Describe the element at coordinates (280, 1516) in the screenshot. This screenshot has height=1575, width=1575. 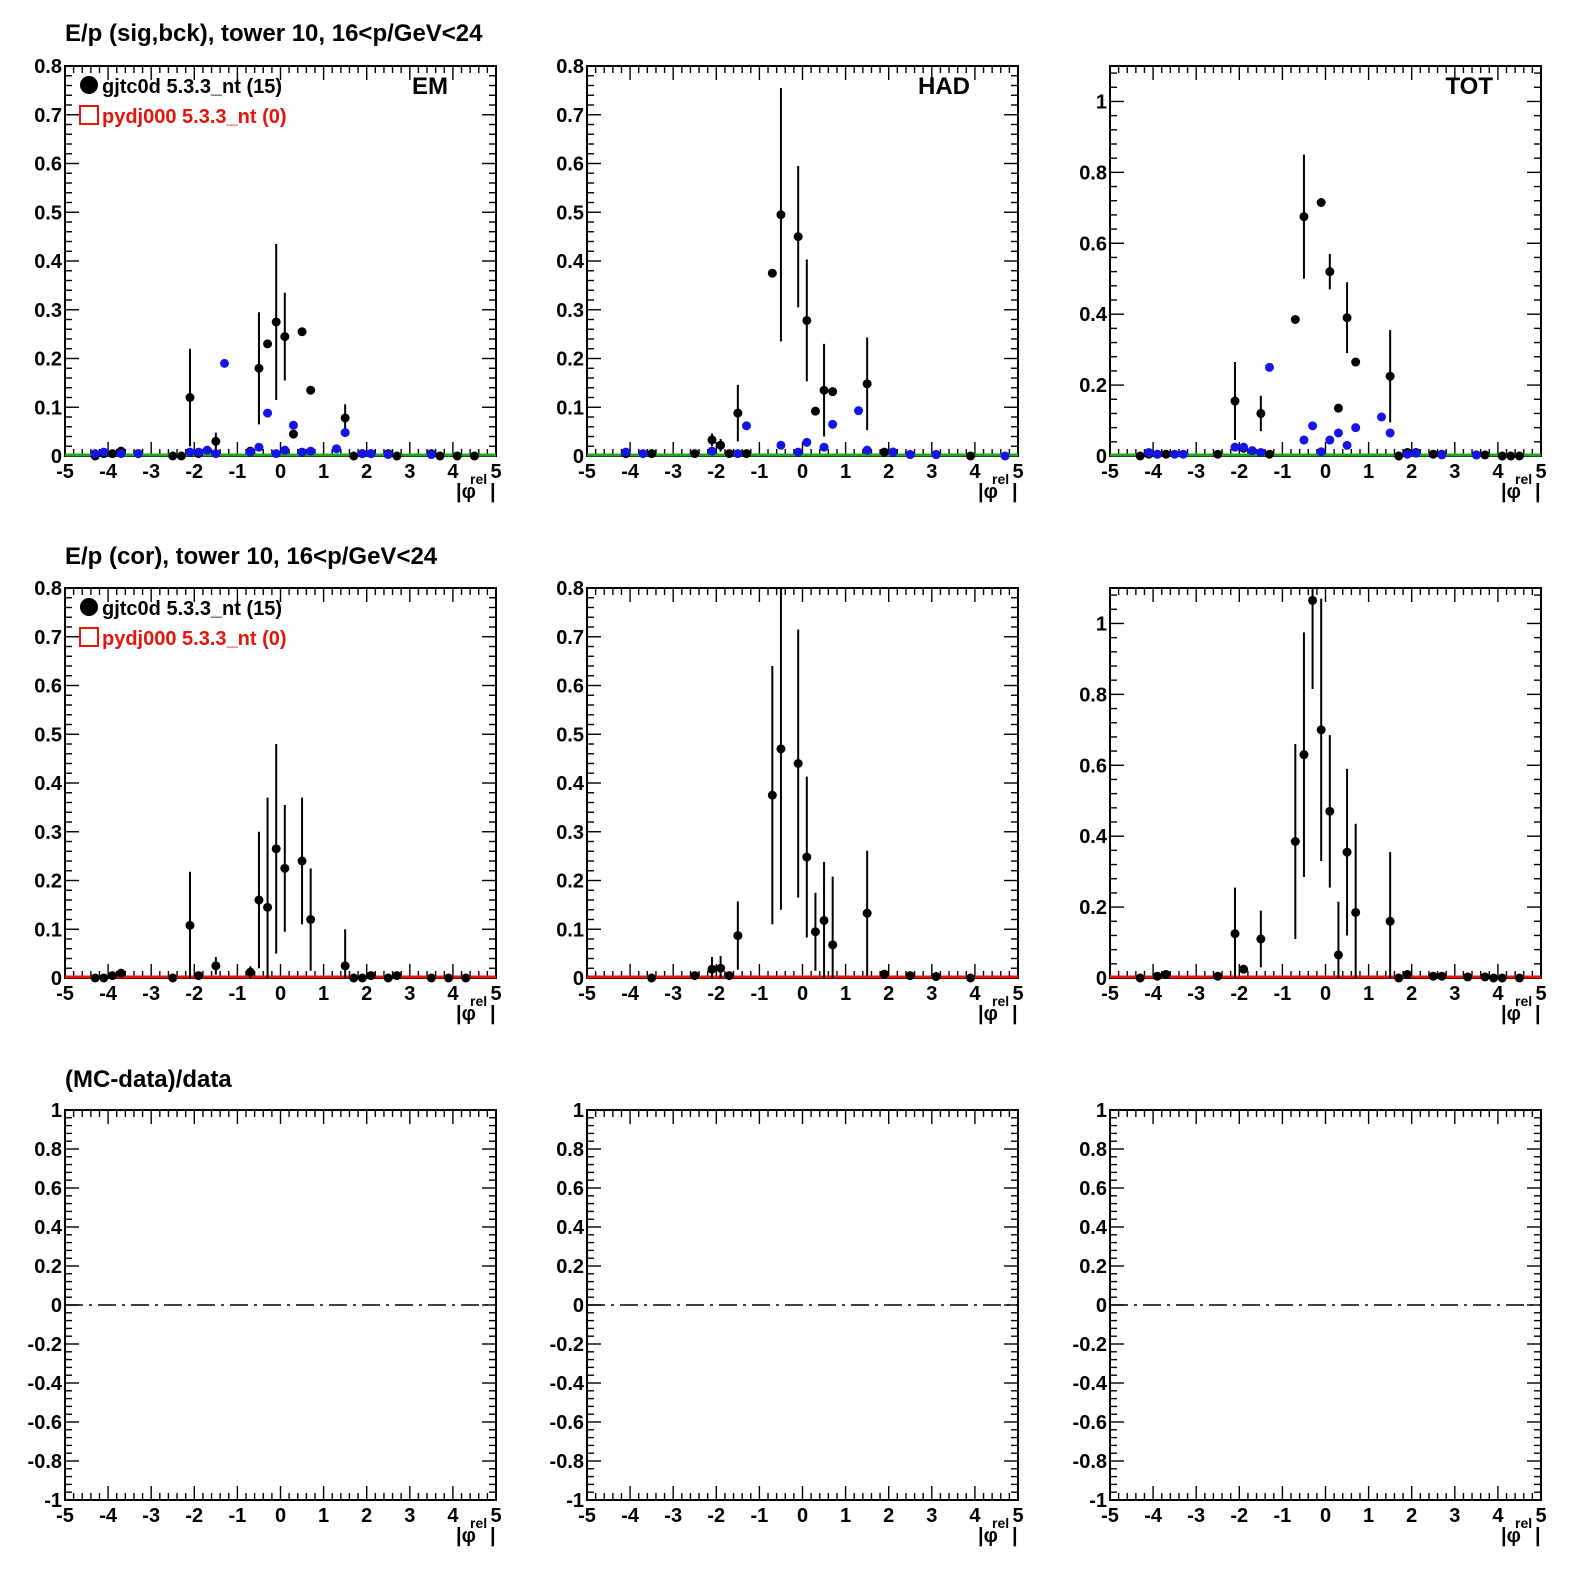
I see `x-tick-label: 0` at that location.